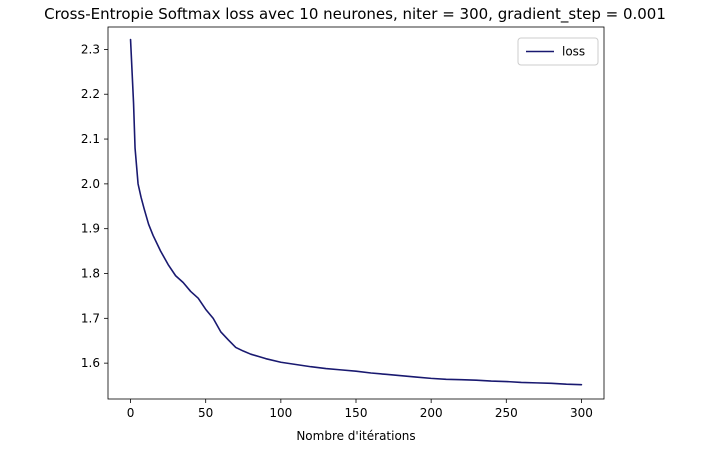 The image size is (711, 453). Describe the element at coordinates (90, 139) in the screenshot. I see `y-tick-label: 2.1` at that location.